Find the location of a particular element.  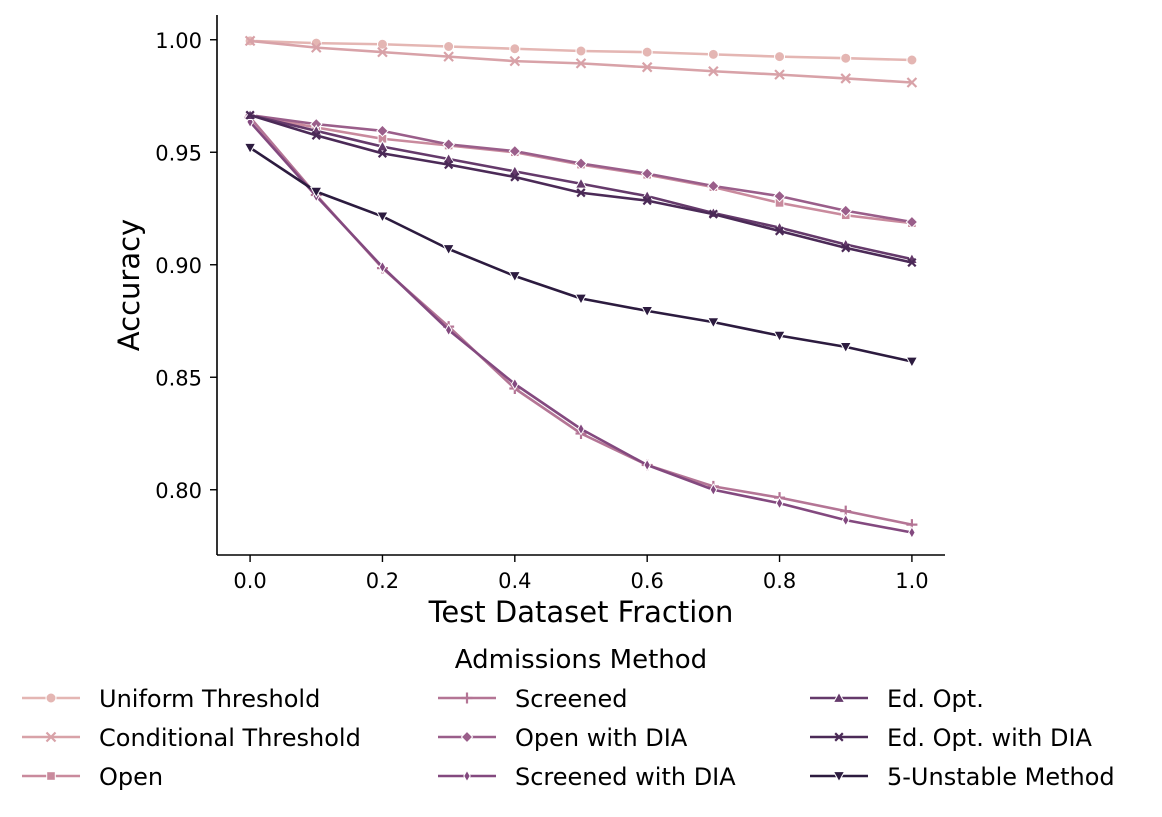

y-tick-label: 0.95 is located at coordinates (178, 153).